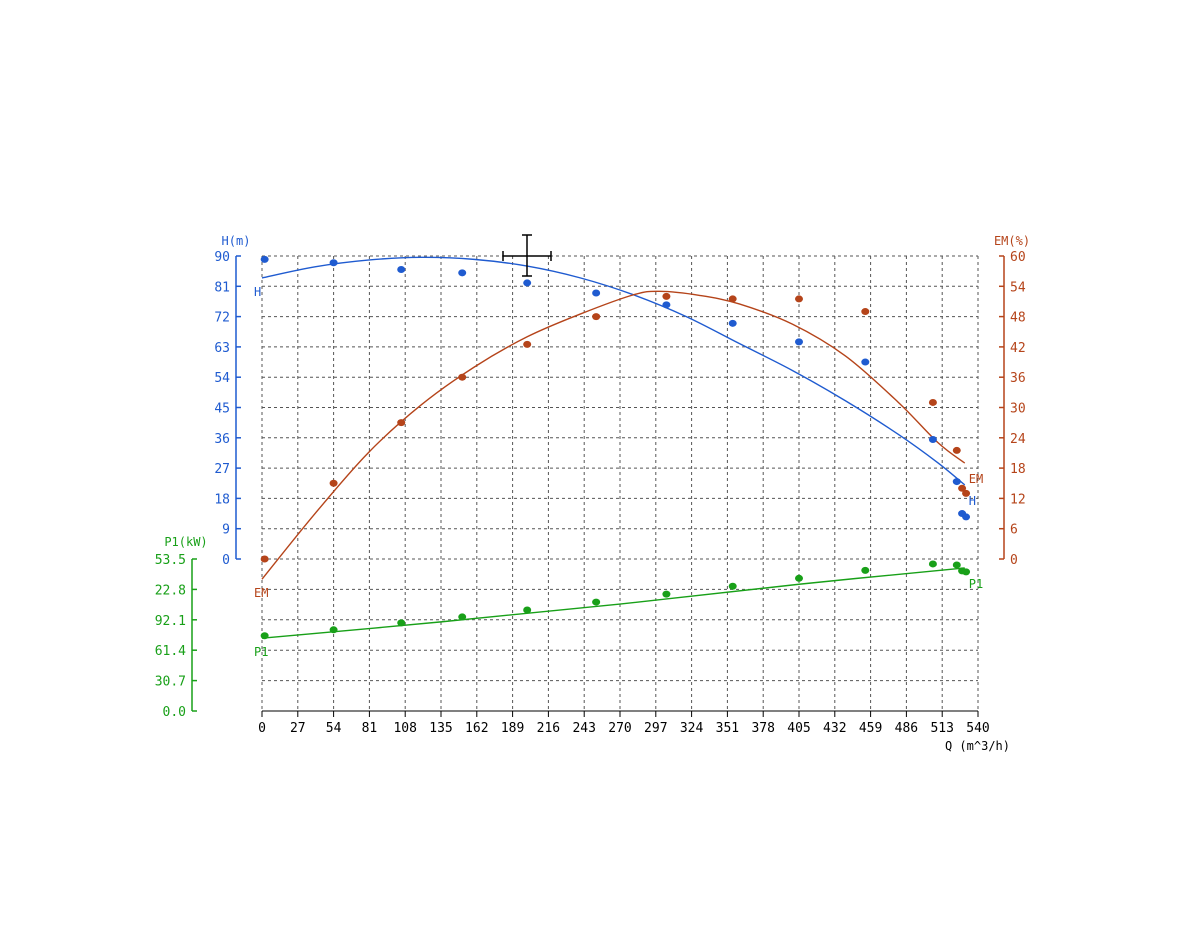 This screenshot has height=950, width=1200. Describe the element at coordinates (941, 728) in the screenshot. I see `x-tick-label: 513` at that location.